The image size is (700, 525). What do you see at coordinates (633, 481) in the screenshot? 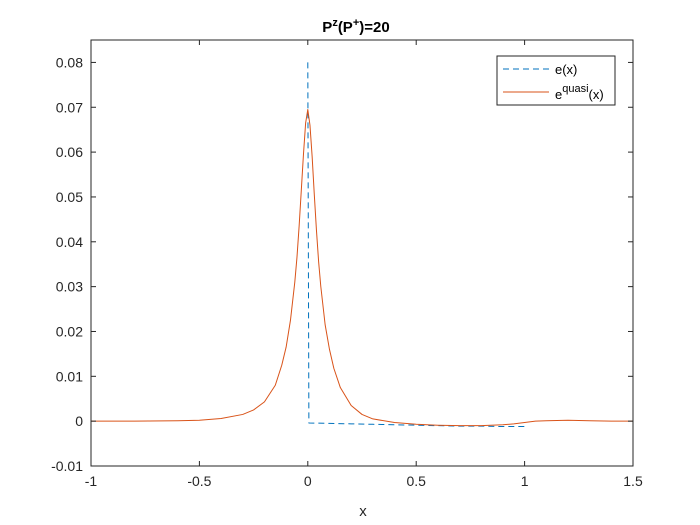
I see `x-tick-label: 1.5` at bounding box center [633, 481].